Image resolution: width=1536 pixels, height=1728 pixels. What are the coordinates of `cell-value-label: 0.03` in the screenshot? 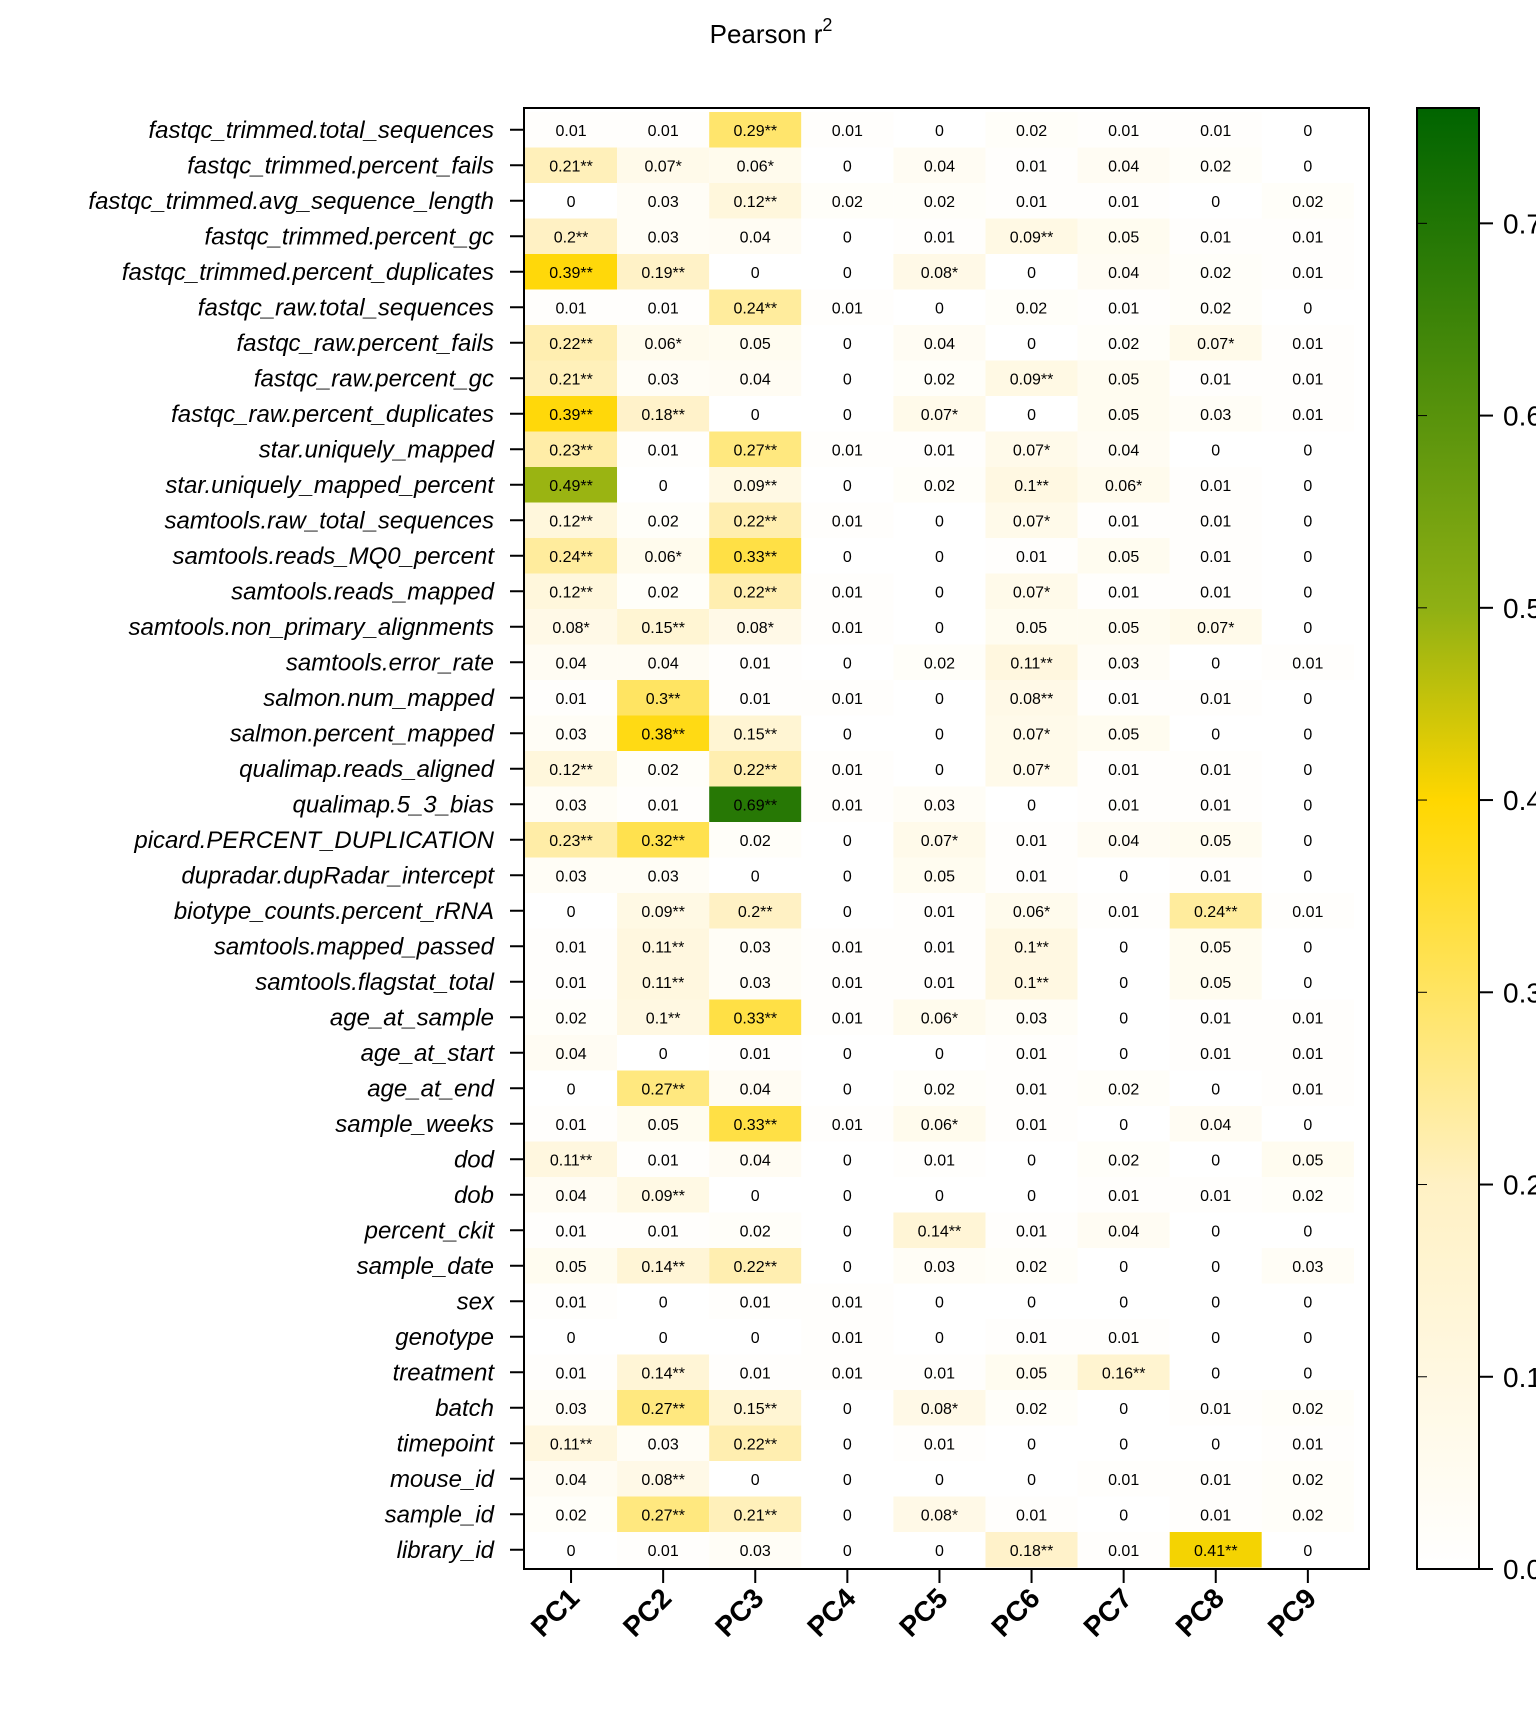 It's located at (1123, 663).